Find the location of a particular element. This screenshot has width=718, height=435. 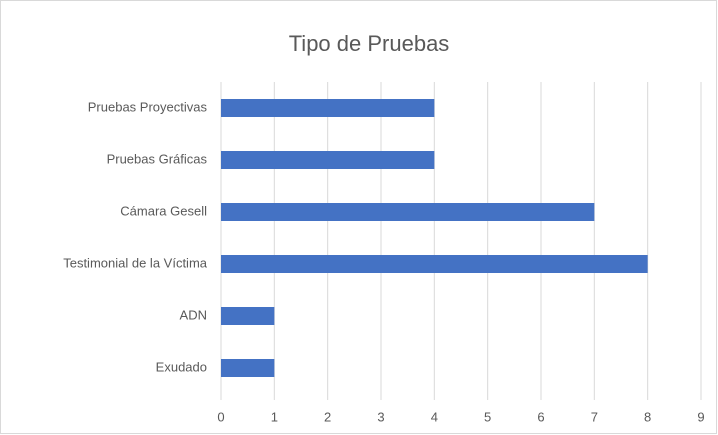

x-tick-label: 1 is located at coordinates (274, 416).